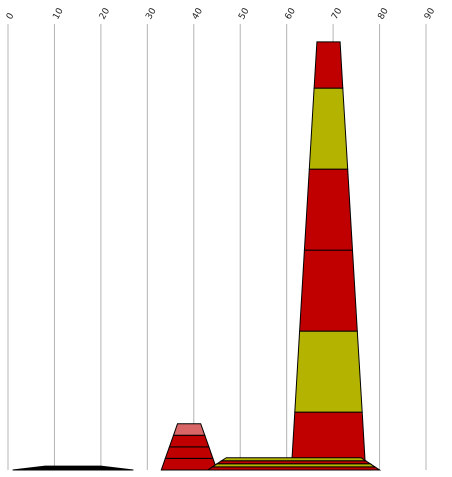 Image resolution: width=452 pixels, height=477 pixels. Describe the element at coordinates (291, 13) in the screenshot. I see `x-tick-label: 60` at that location.